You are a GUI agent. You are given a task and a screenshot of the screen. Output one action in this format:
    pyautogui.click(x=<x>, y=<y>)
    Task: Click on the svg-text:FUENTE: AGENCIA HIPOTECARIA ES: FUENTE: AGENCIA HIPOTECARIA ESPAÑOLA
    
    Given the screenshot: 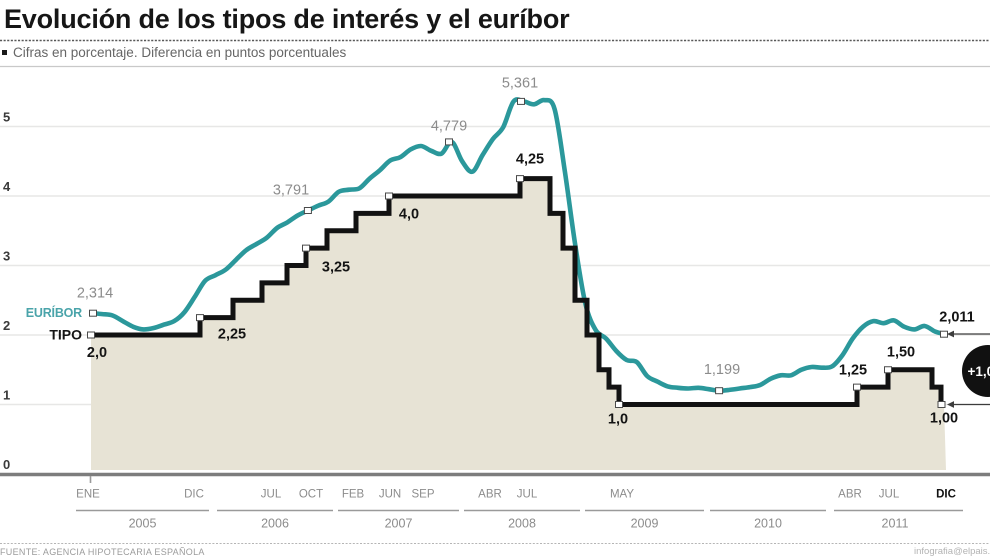 What is the action you would take?
    pyautogui.click(x=102, y=552)
    